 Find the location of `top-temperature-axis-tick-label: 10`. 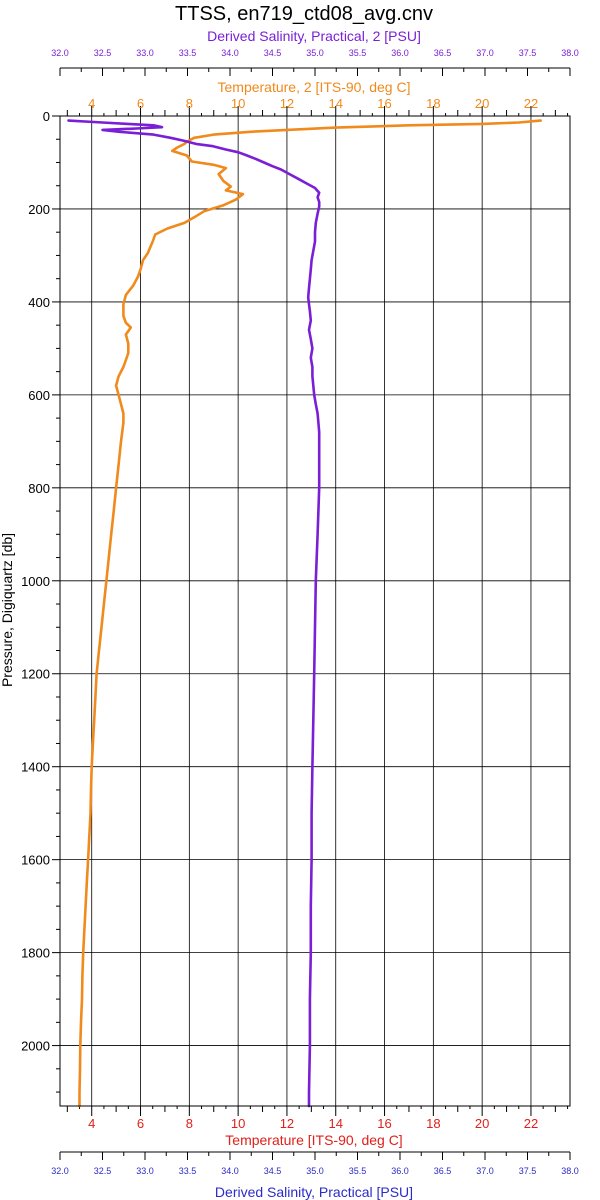

top-temperature-axis-tick-label: 10 is located at coordinates (238, 103).